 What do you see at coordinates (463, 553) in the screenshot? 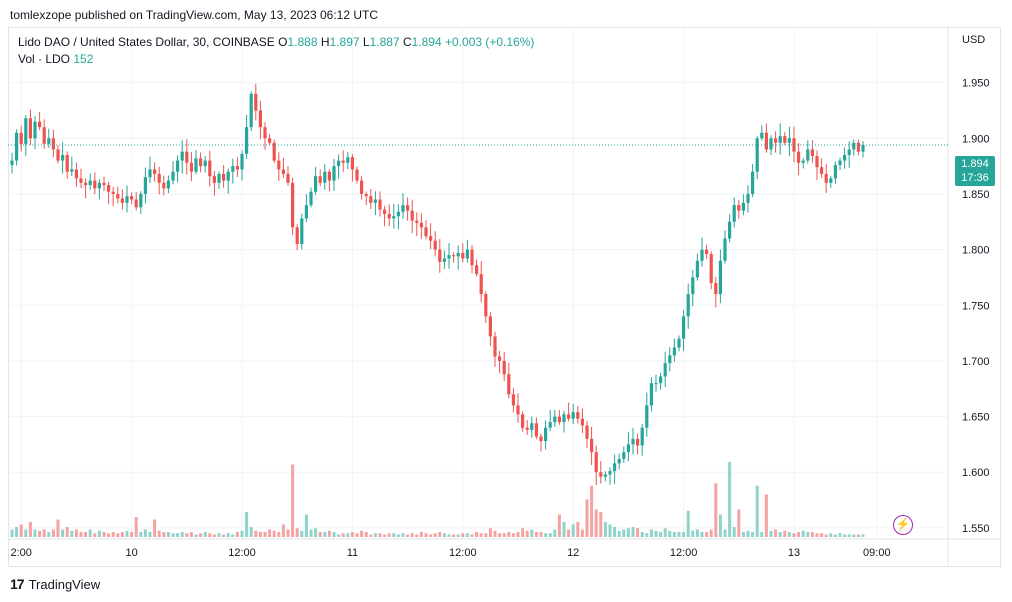
I see `x-tick-label: 12:00` at bounding box center [463, 553].